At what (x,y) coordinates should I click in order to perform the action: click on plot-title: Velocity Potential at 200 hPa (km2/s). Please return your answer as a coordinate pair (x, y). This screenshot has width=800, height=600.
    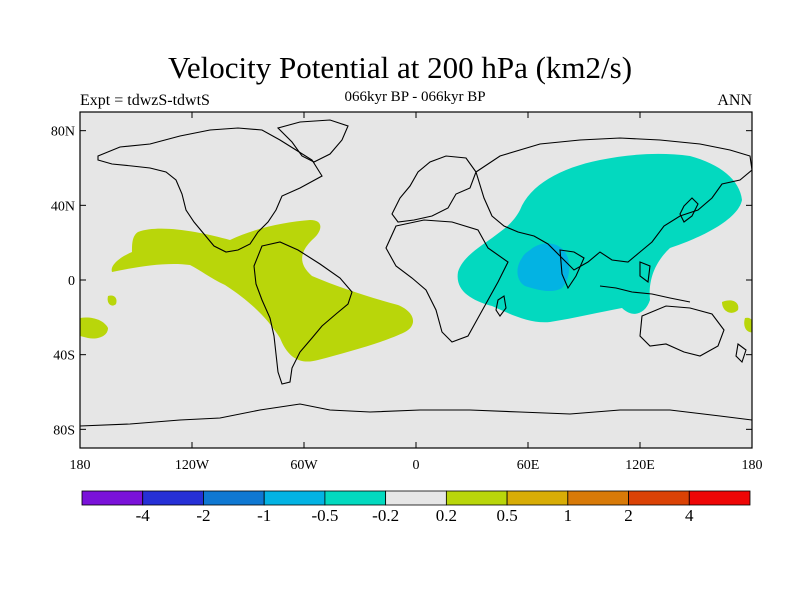
    Looking at the image, I should click on (400, 67).